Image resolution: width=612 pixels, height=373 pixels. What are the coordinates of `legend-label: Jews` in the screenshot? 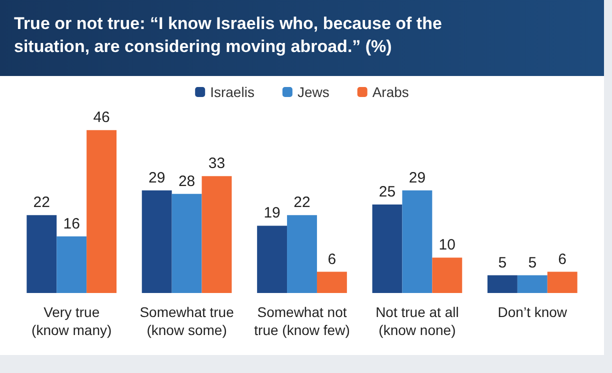 It's located at (313, 92).